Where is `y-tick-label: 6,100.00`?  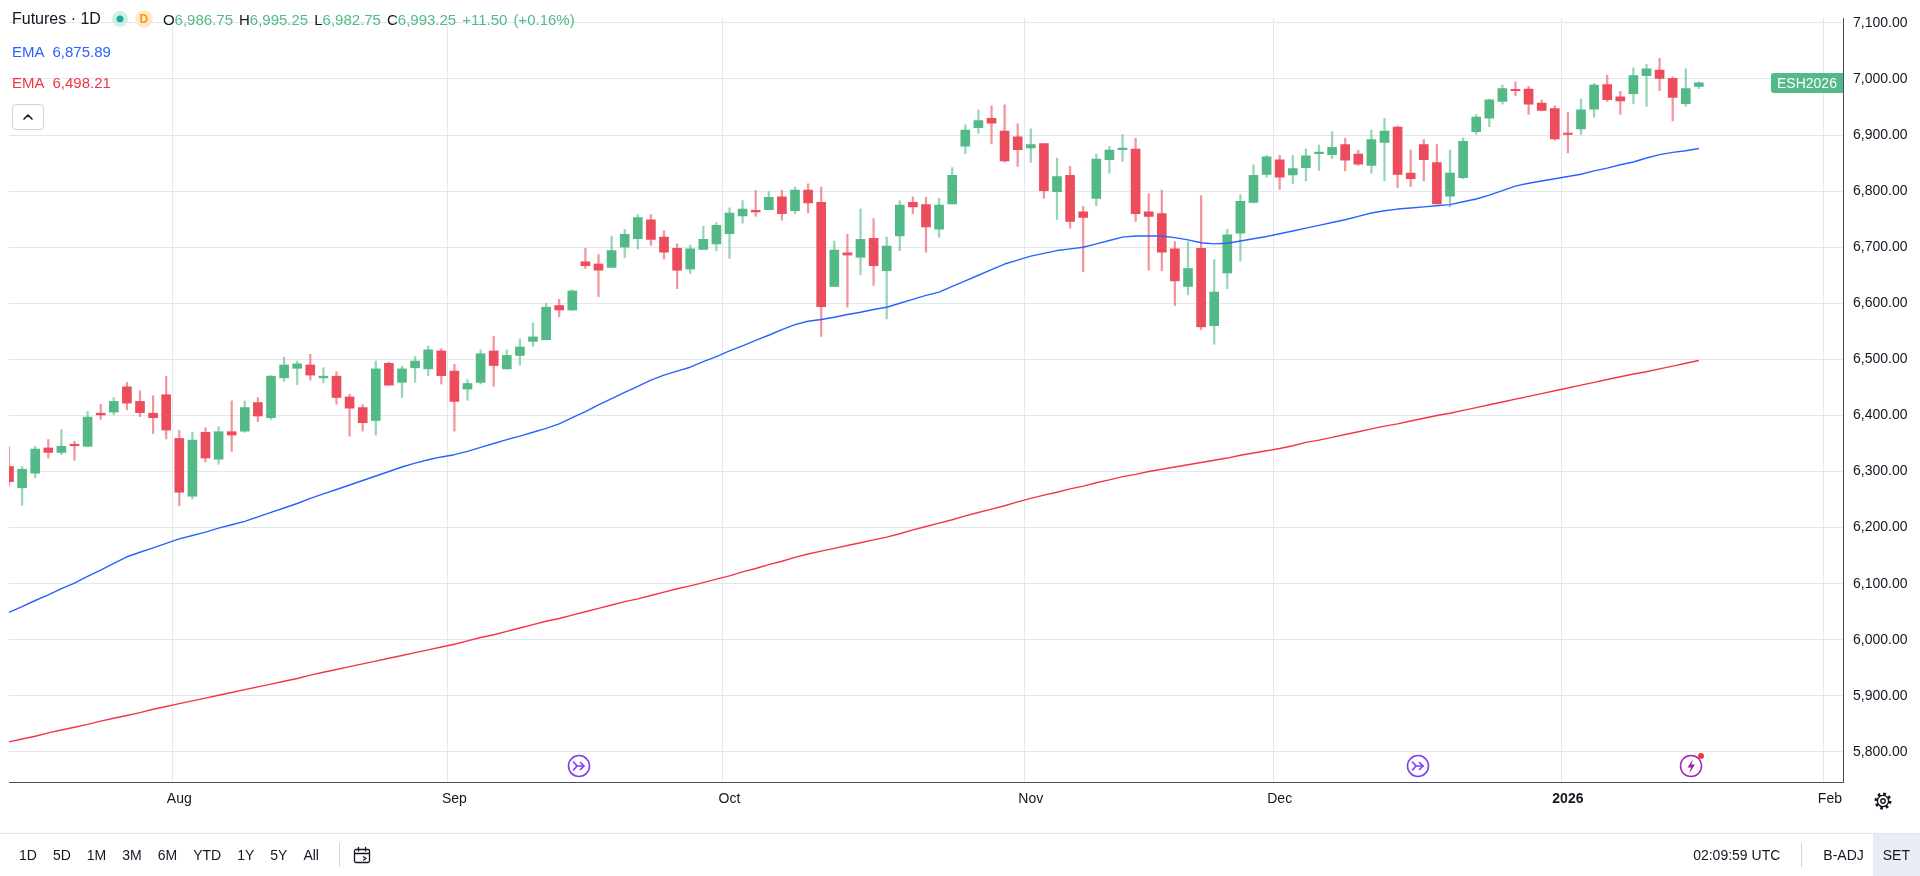 y-tick-label: 6,100.00 is located at coordinates (1880, 582).